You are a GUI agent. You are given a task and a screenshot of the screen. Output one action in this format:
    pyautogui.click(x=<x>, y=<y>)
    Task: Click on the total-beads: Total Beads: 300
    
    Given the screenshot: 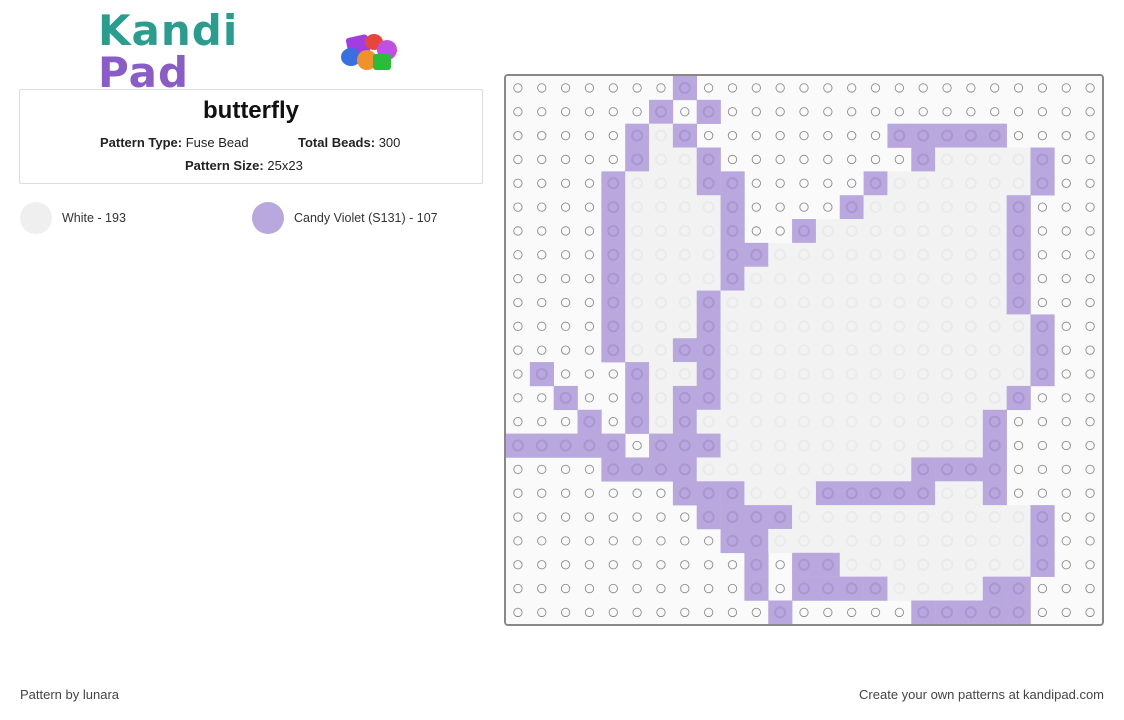 What is the action you would take?
    pyautogui.click(x=349, y=142)
    